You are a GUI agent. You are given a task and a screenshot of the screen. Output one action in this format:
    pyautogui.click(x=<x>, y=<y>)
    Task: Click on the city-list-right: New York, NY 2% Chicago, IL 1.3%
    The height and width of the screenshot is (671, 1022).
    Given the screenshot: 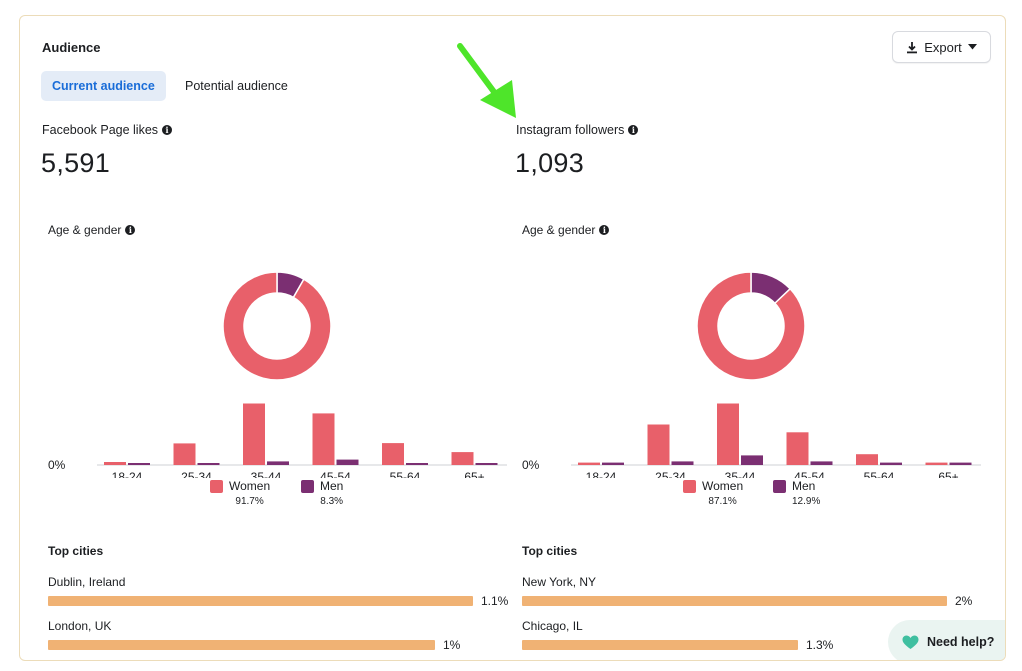 What is the action you would take?
    pyautogui.click(x=747, y=613)
    